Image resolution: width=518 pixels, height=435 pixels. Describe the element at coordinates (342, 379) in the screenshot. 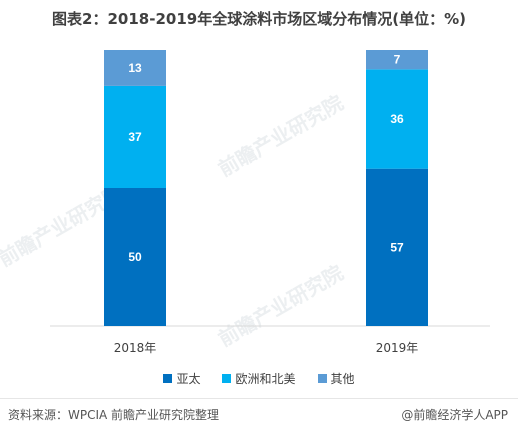

I see `legend-label-other: 其他` at that location.